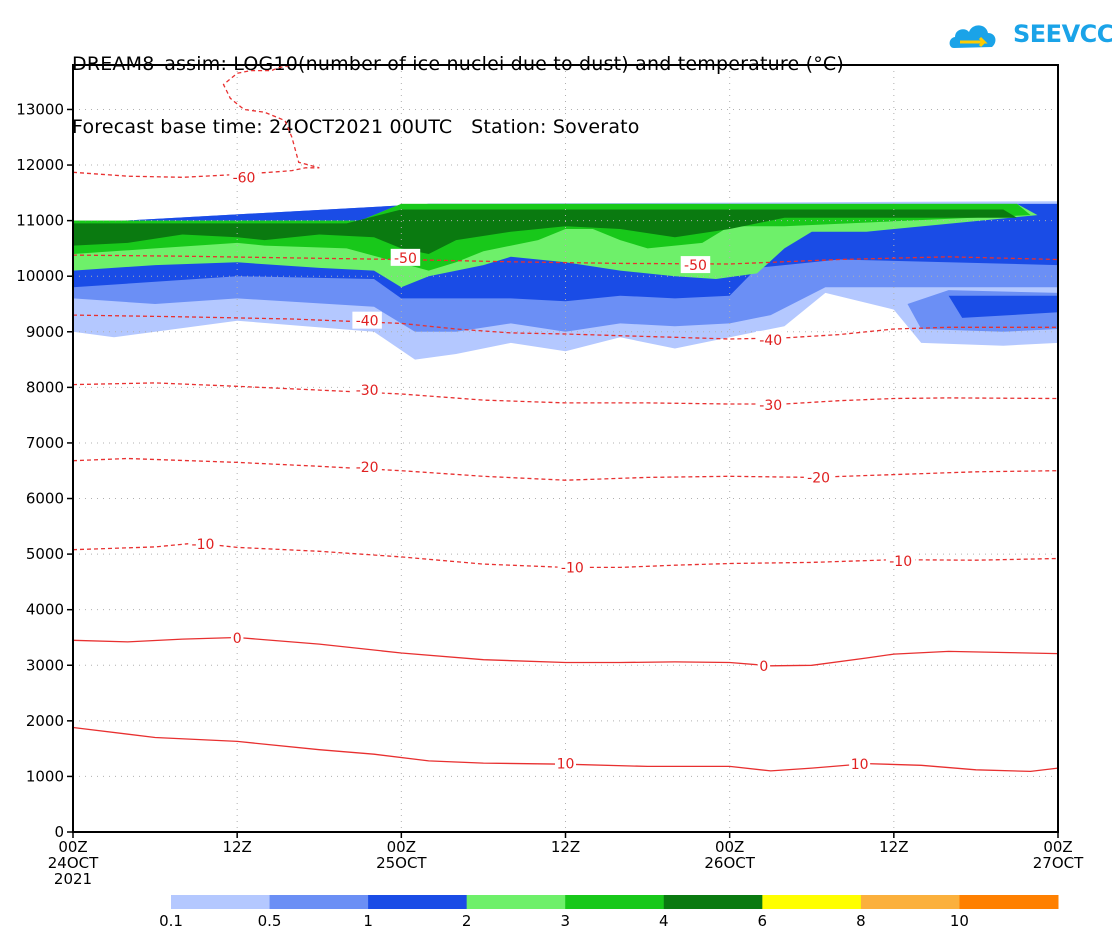  What do you see at coordinates (40, 165) in the screenshot?
I see `y-tick-label: 12000` at bounding box center [40, 165].